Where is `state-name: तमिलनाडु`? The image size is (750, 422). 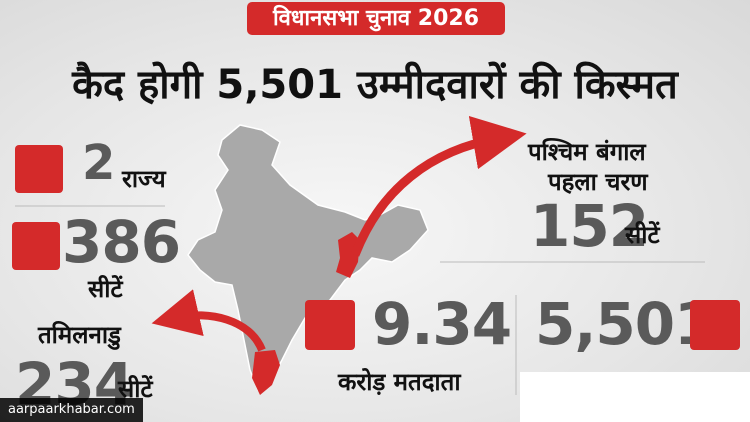 state-name: तमिलनाडु is located at coordinates (79, 335).